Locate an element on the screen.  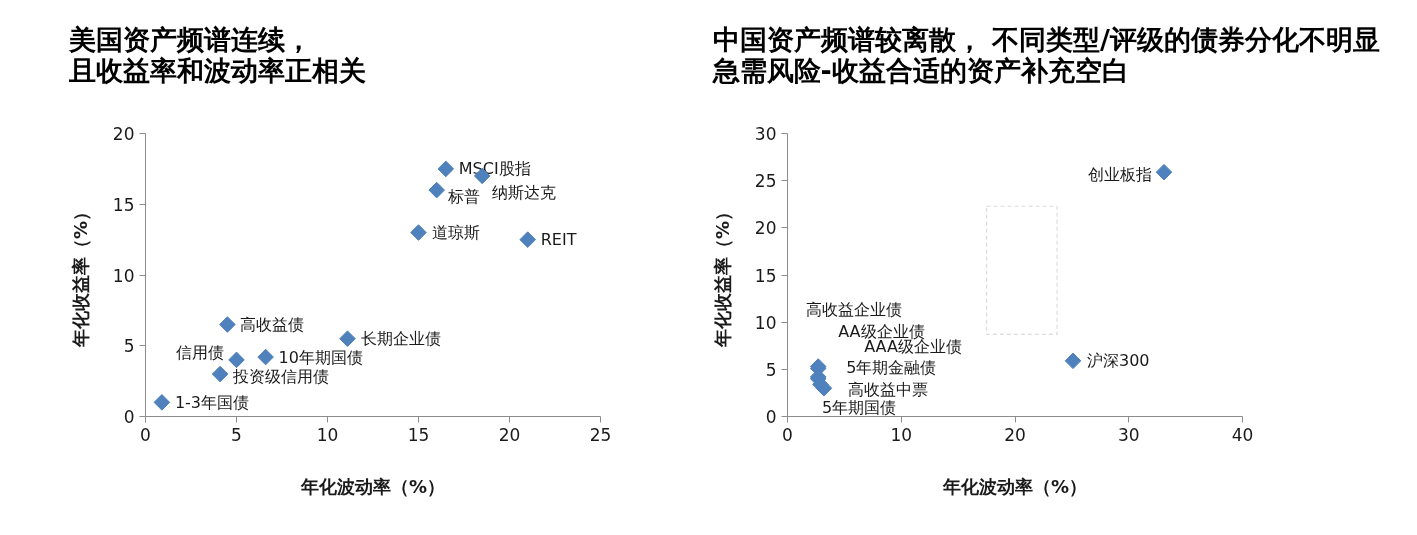
x-tick-label: 25 is located at coordinates (600, 434).